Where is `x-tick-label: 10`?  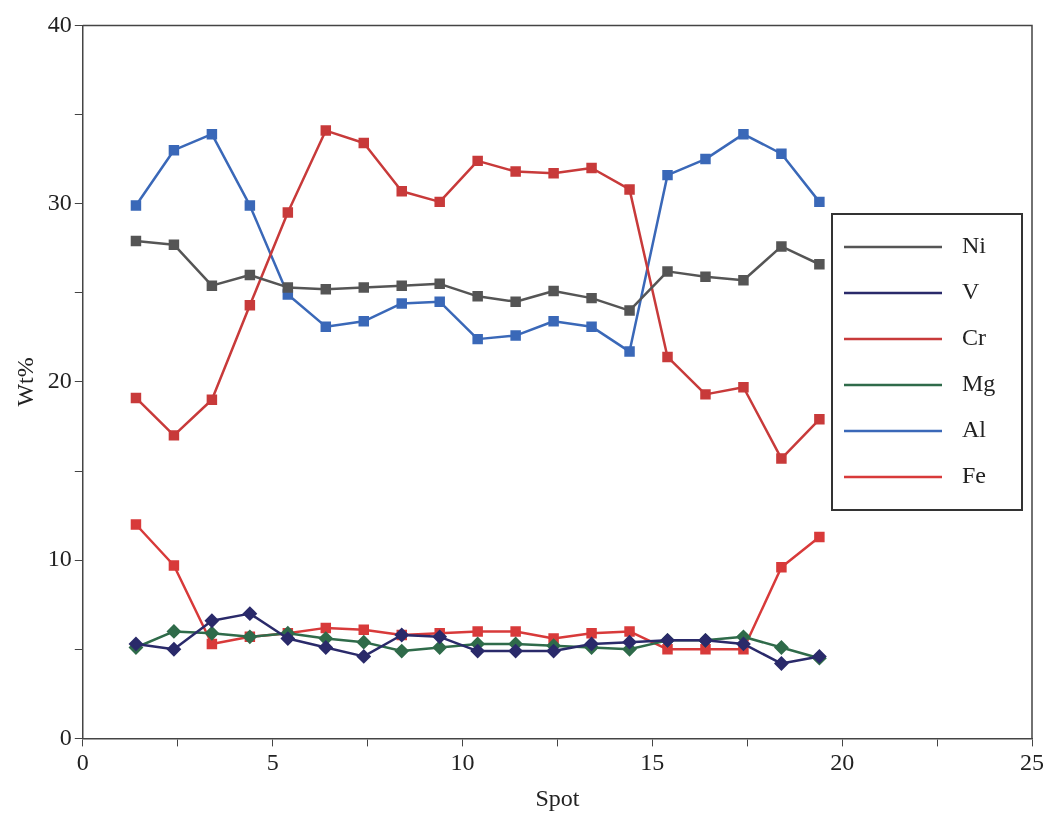
x-tick-label: 10 is located at coordinates (462, 762).